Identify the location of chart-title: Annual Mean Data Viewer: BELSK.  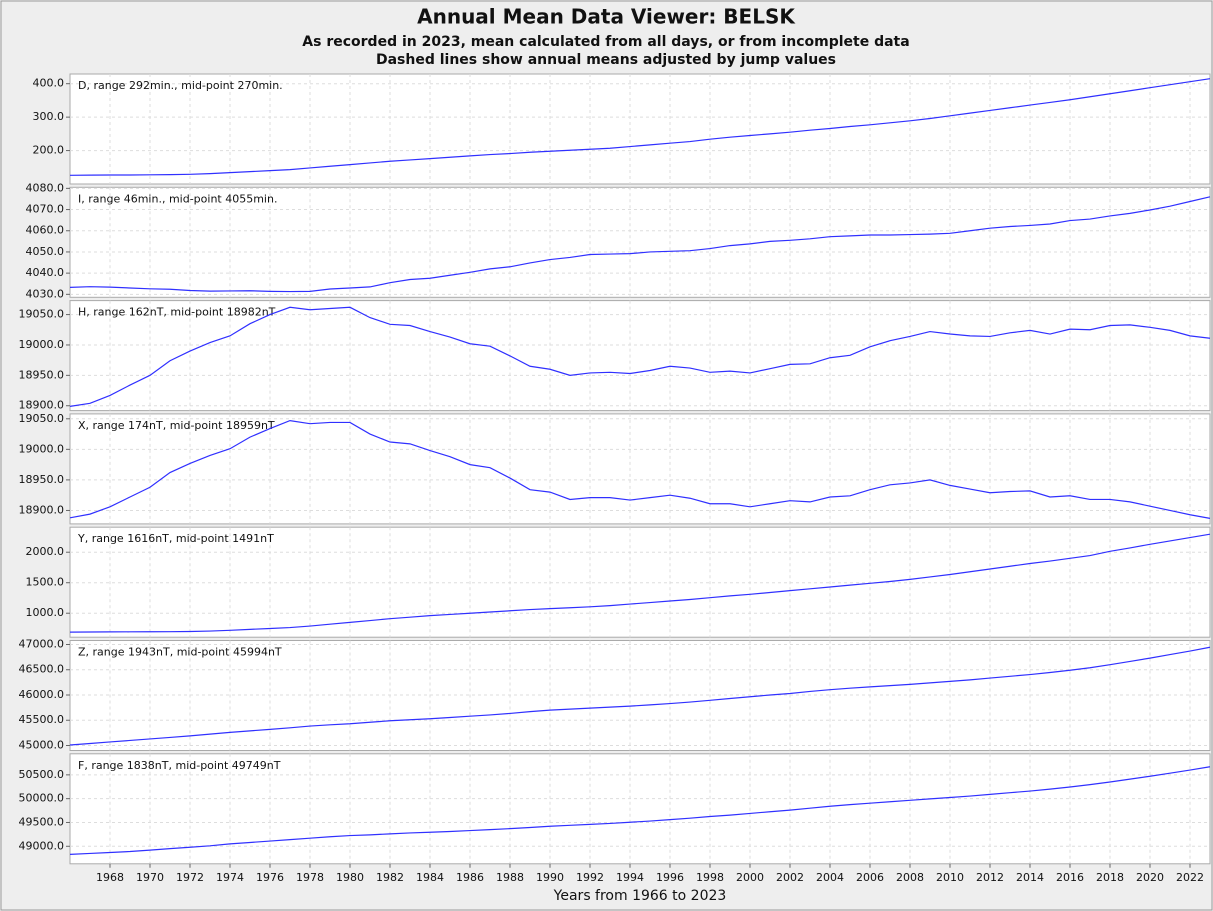
(606, 17).